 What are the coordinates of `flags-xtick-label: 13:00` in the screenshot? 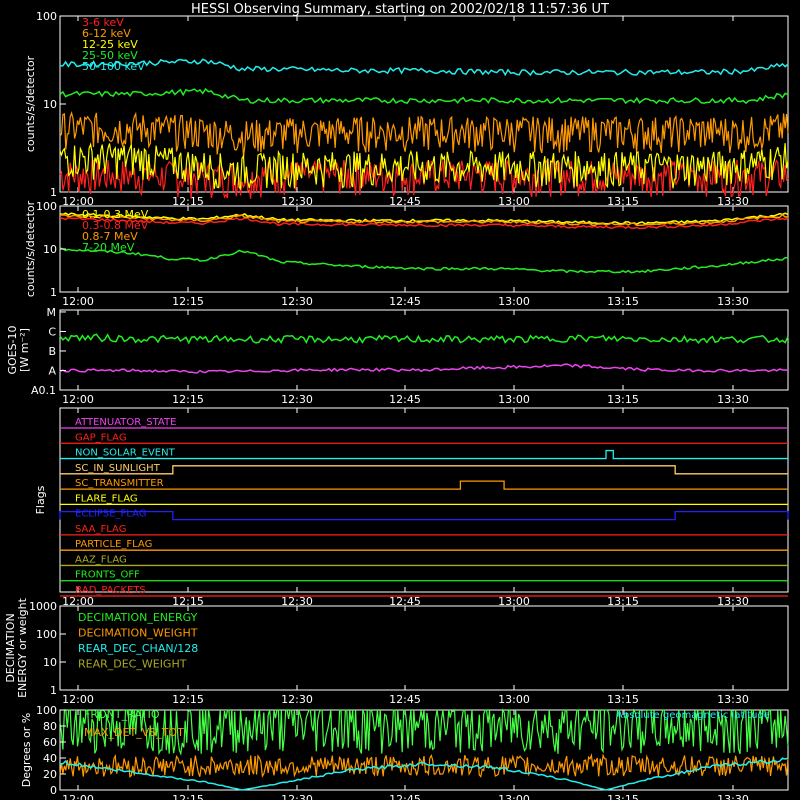 It's located at (514, 601).